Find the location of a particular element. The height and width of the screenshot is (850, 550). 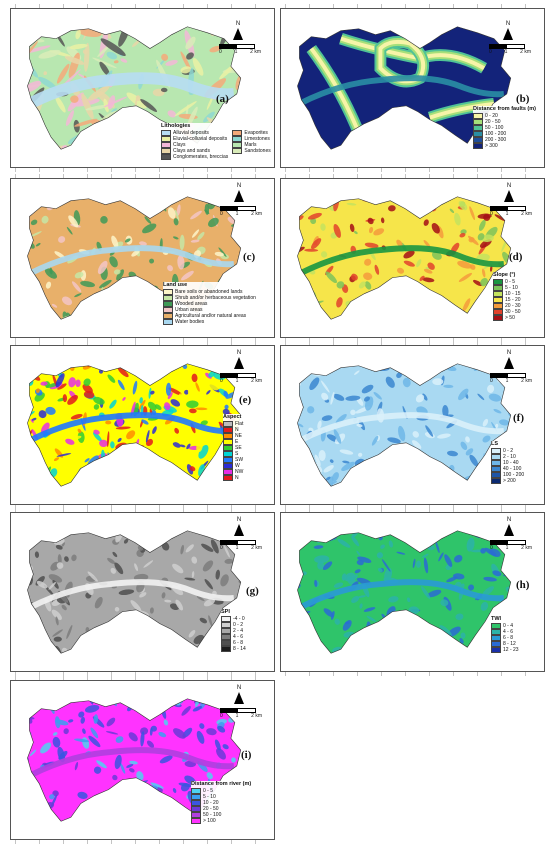

legend-item: 0 - 4 is located at coordinates (515, 626).